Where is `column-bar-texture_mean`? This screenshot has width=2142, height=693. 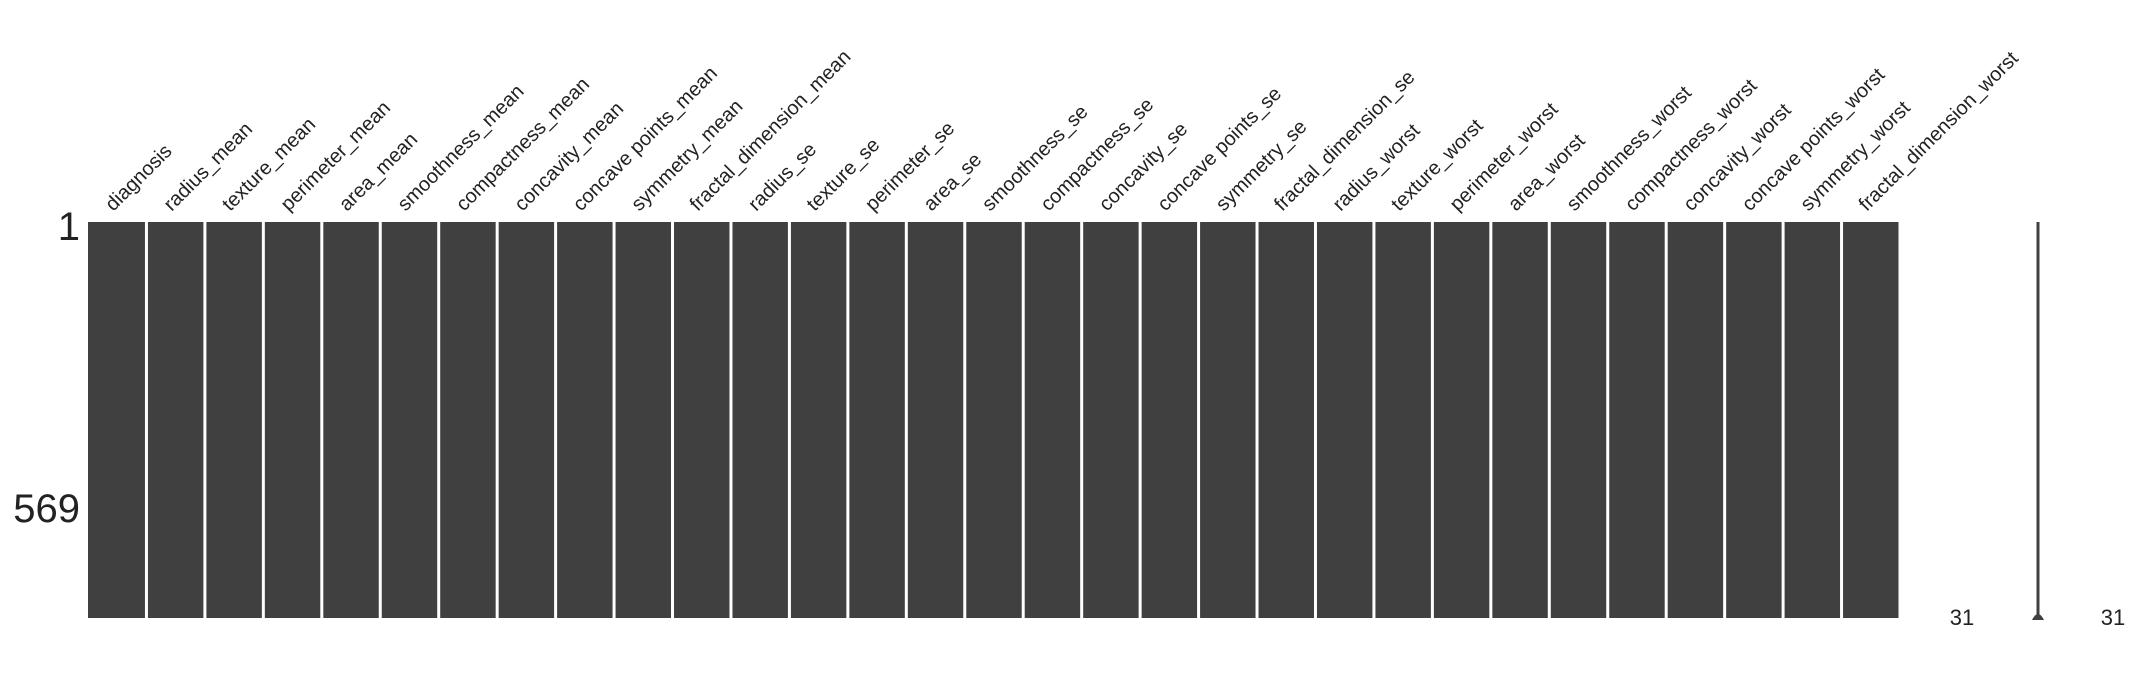 column-bar-texture_mean is located at coordinates (234, 420).